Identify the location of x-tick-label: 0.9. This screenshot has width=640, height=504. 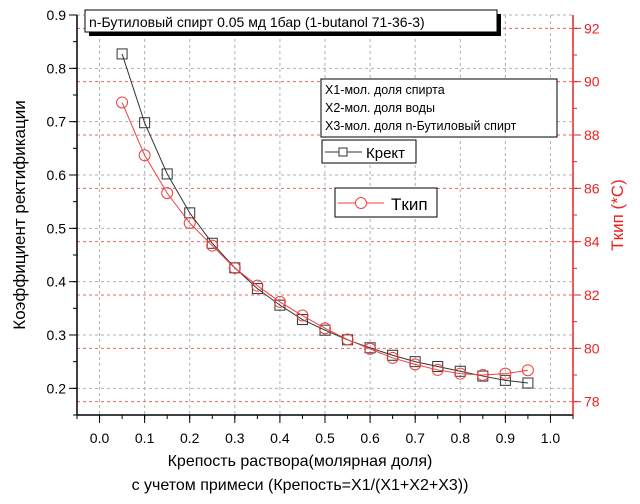
(506, 438).